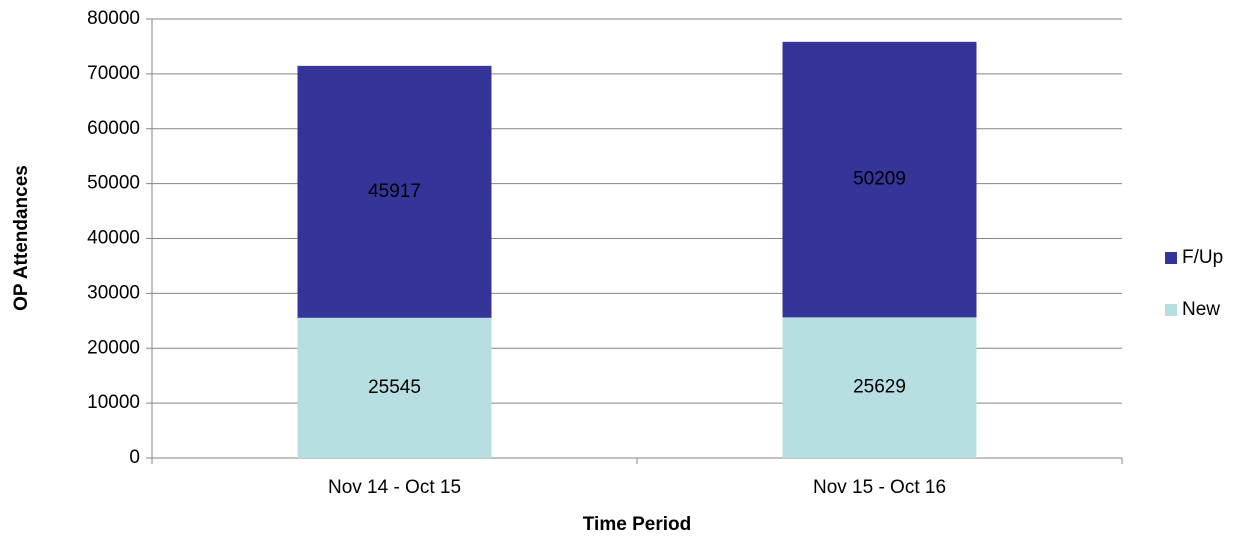 This screenshot has width=1243, height=539. What do you see at coordinates (113, 18) in the screenshot?
I see `y-tick-label: 80000` at bounding box center [113, 18].